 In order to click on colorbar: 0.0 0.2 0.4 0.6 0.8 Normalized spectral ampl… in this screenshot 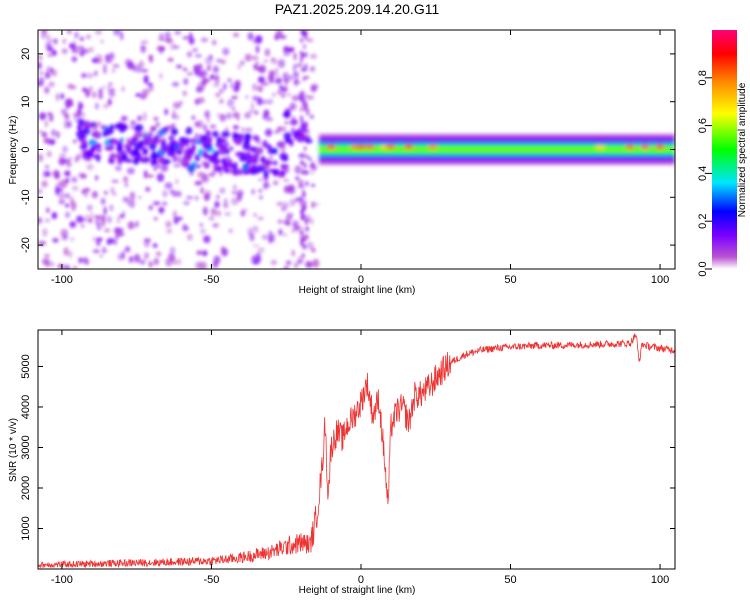, I will do `click(722, 153)`.